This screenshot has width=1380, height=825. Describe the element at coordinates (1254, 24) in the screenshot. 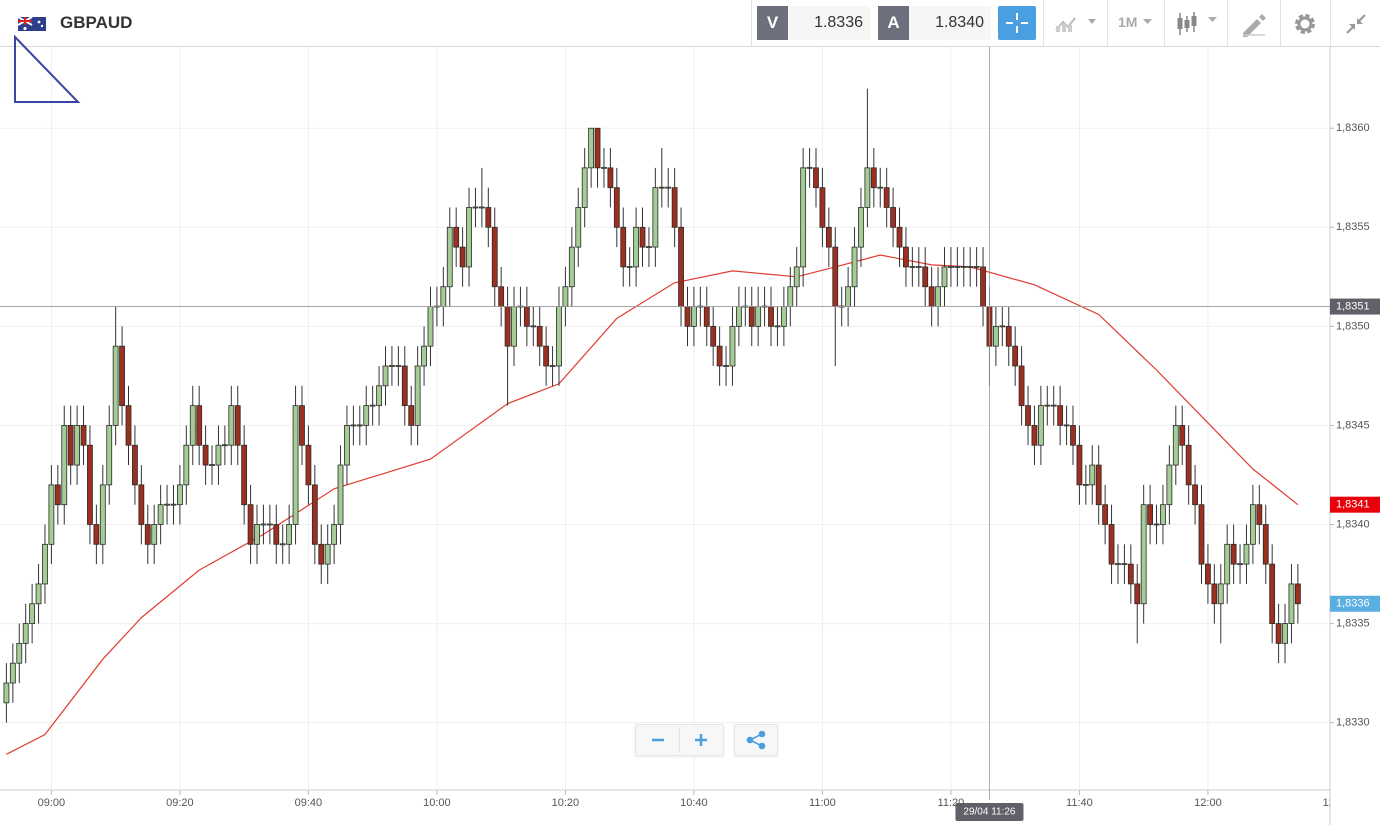

I see `drawing-tools-button` at that location.